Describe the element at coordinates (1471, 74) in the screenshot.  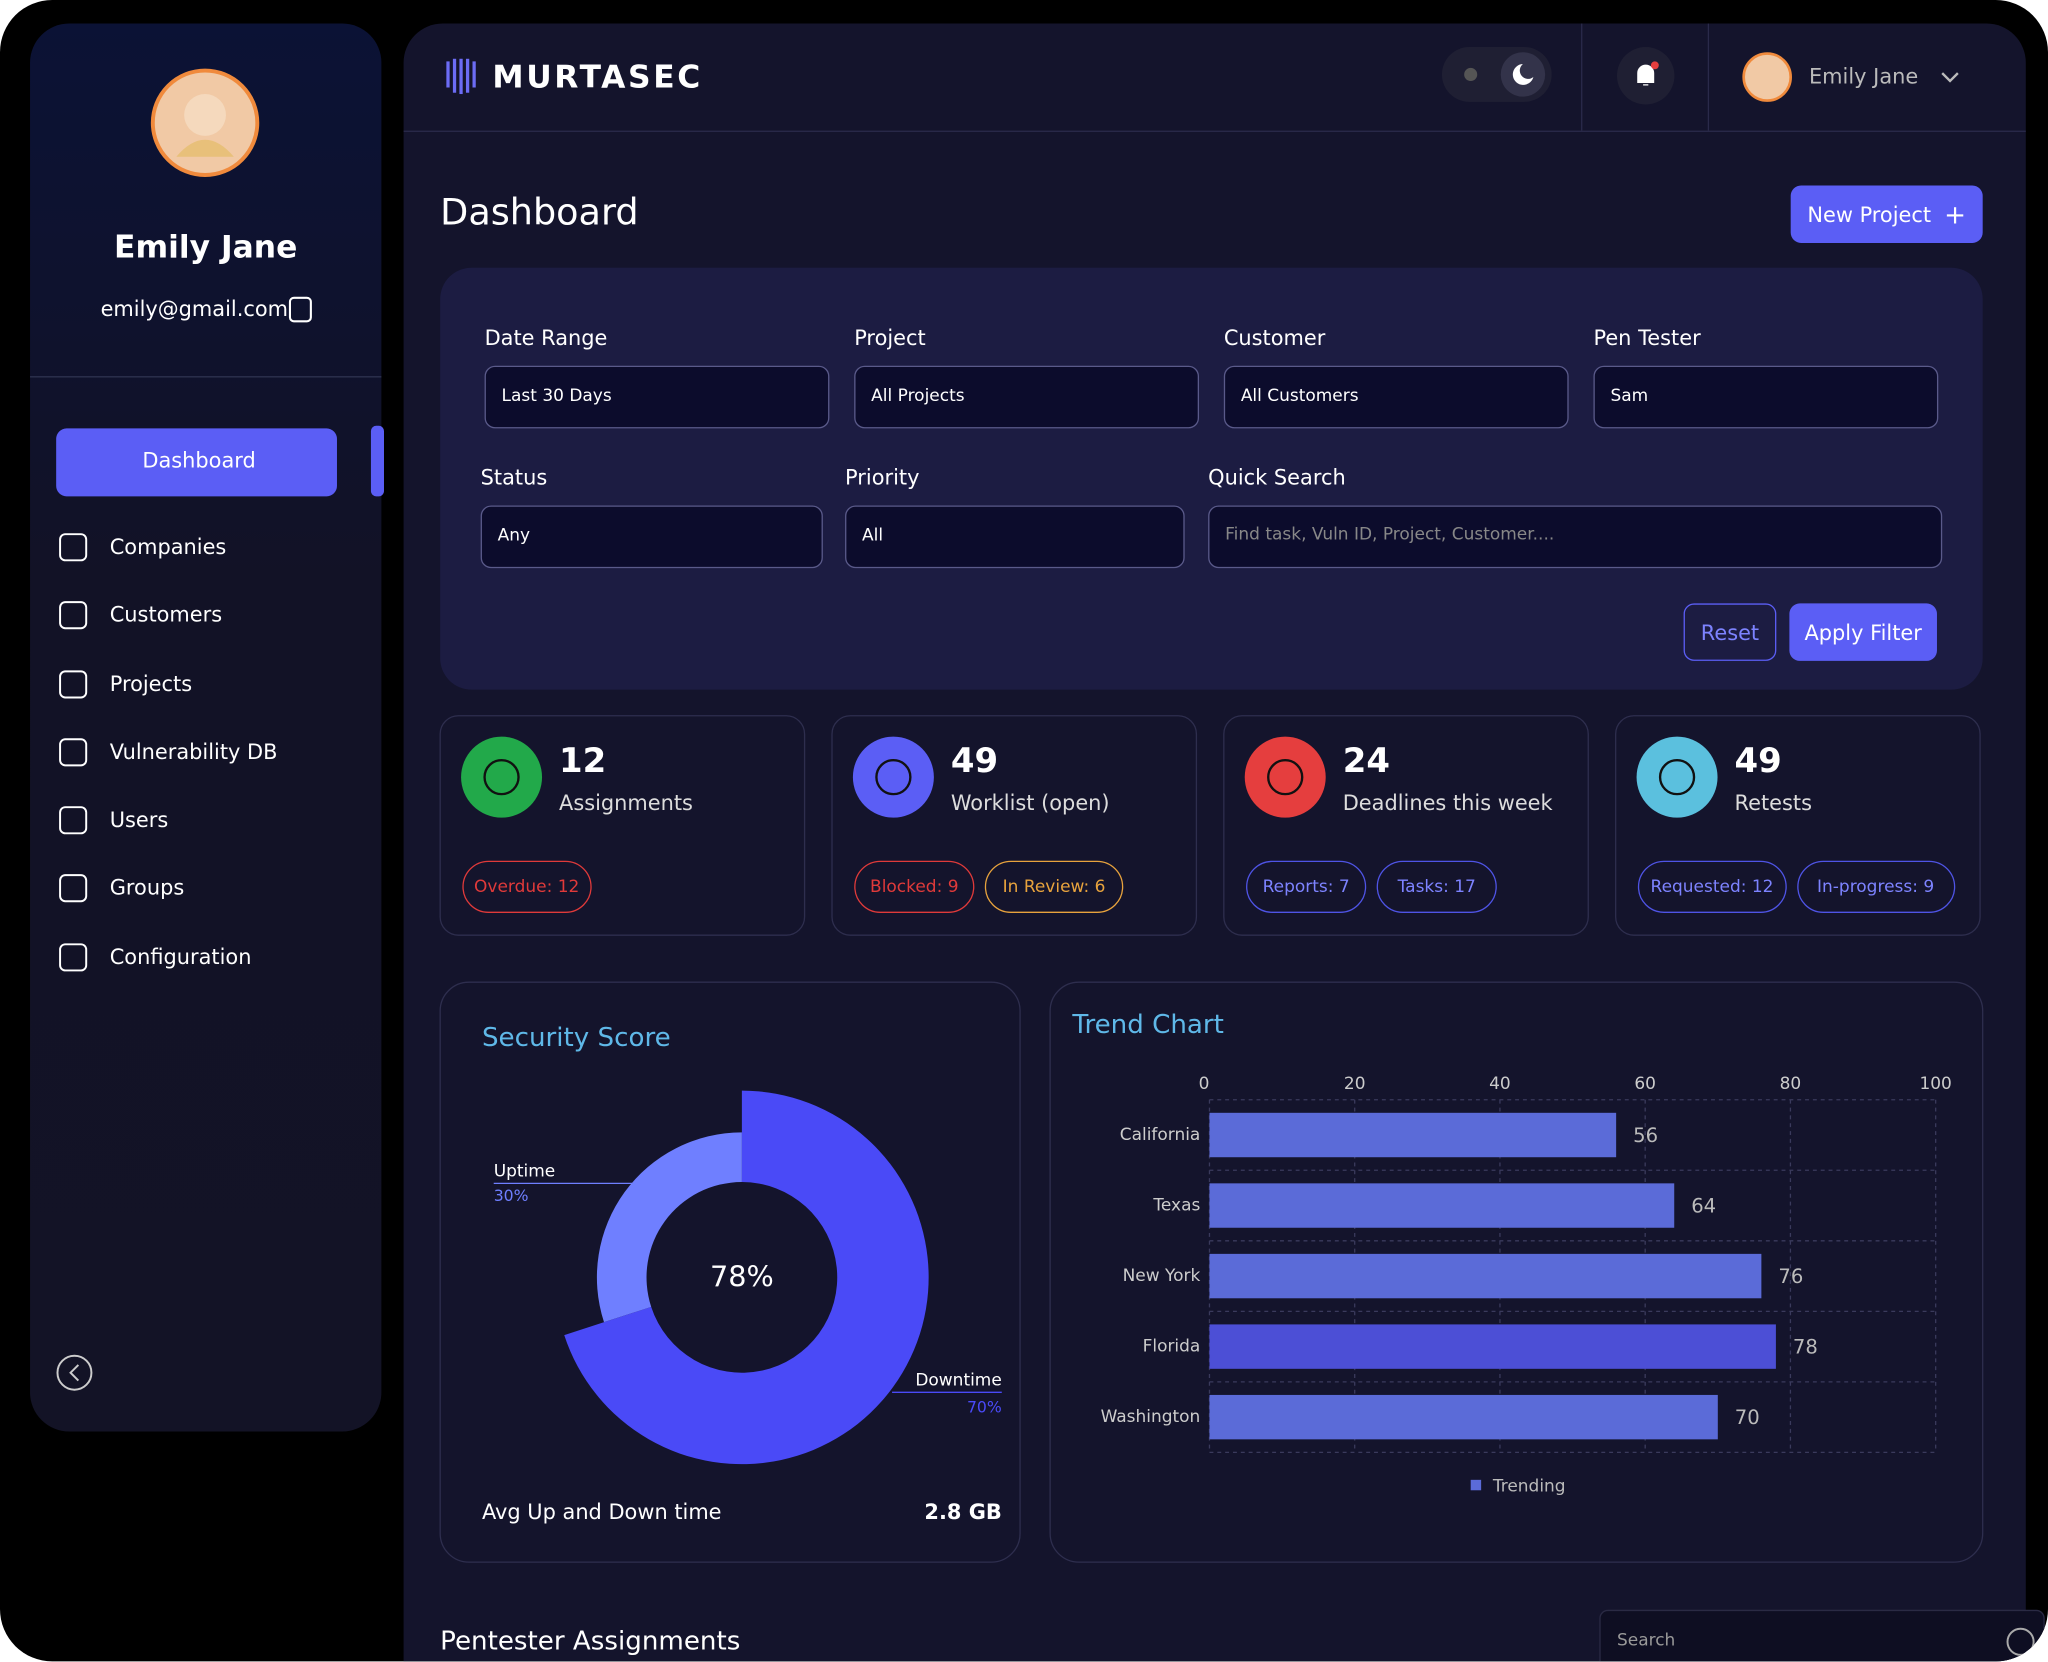
I see `sun-icon` at that location.